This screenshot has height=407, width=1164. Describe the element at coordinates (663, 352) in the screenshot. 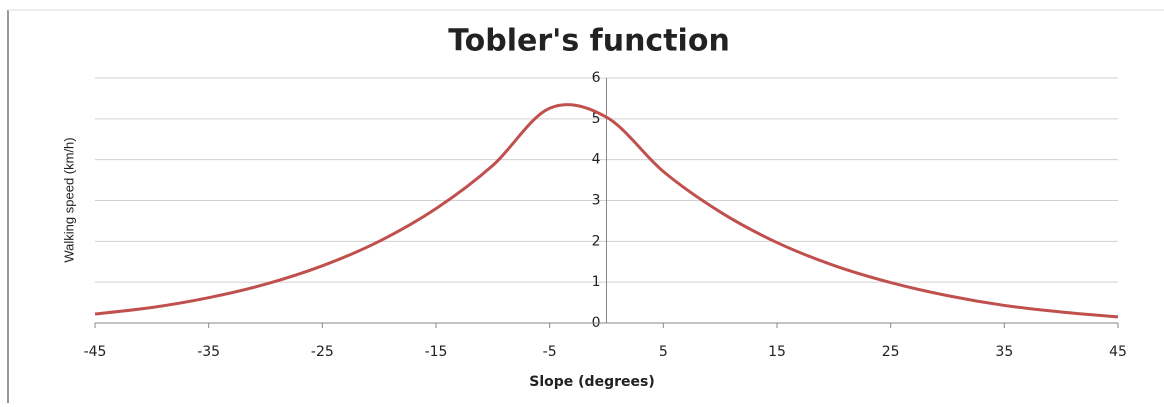

I see `x-tick-label: 5` at that location.